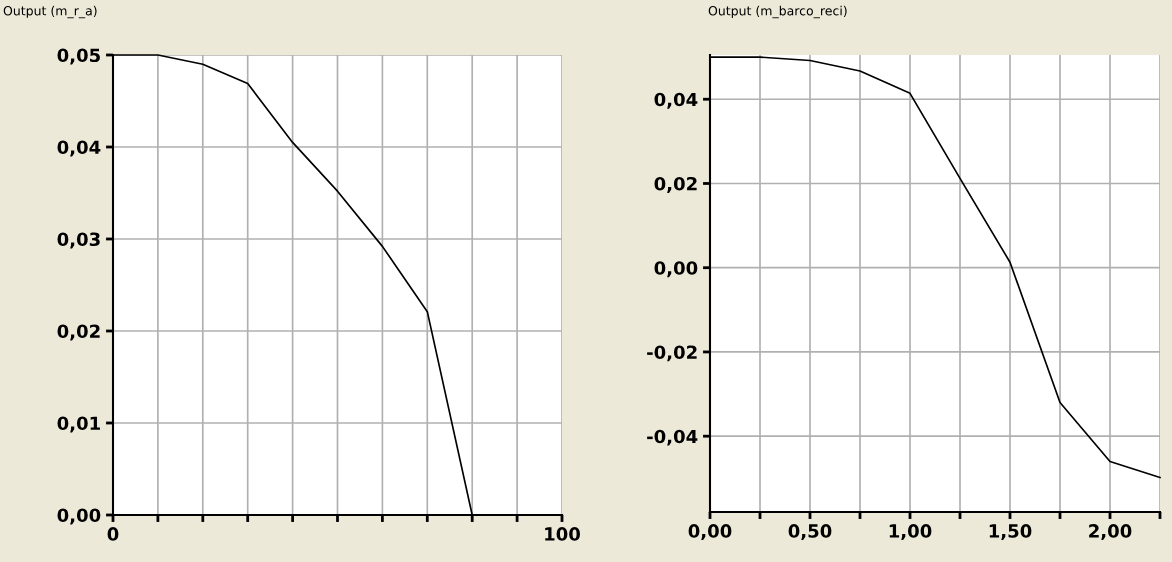 This screenshot has width=1172, height=562. Describe the element at coordinates (672, 437) in the screenshot. I see `y-tick-label: -0,04` at that location.